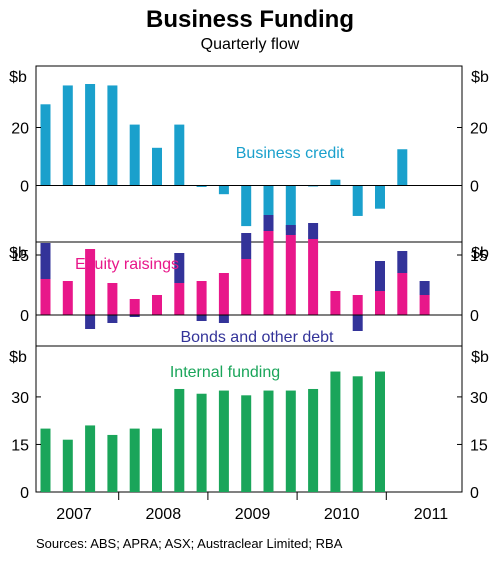  Describe the element at coordinates (342, 514) in the screenshot. I see `x-tick-label: 2010` at that location.